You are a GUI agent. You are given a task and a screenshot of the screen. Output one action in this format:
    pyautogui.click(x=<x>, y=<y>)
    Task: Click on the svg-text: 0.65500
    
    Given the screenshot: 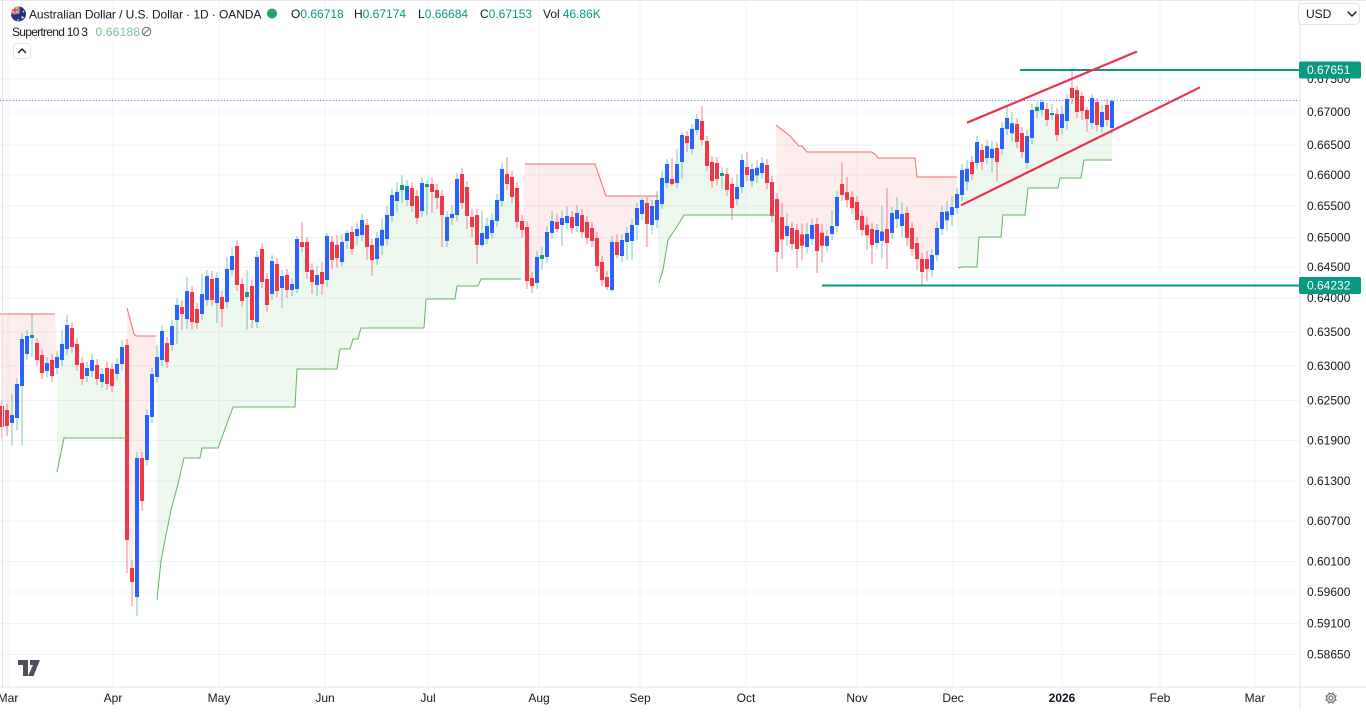 What is the action you would take?
    pyautogui.click(x=1329, y=206)
    